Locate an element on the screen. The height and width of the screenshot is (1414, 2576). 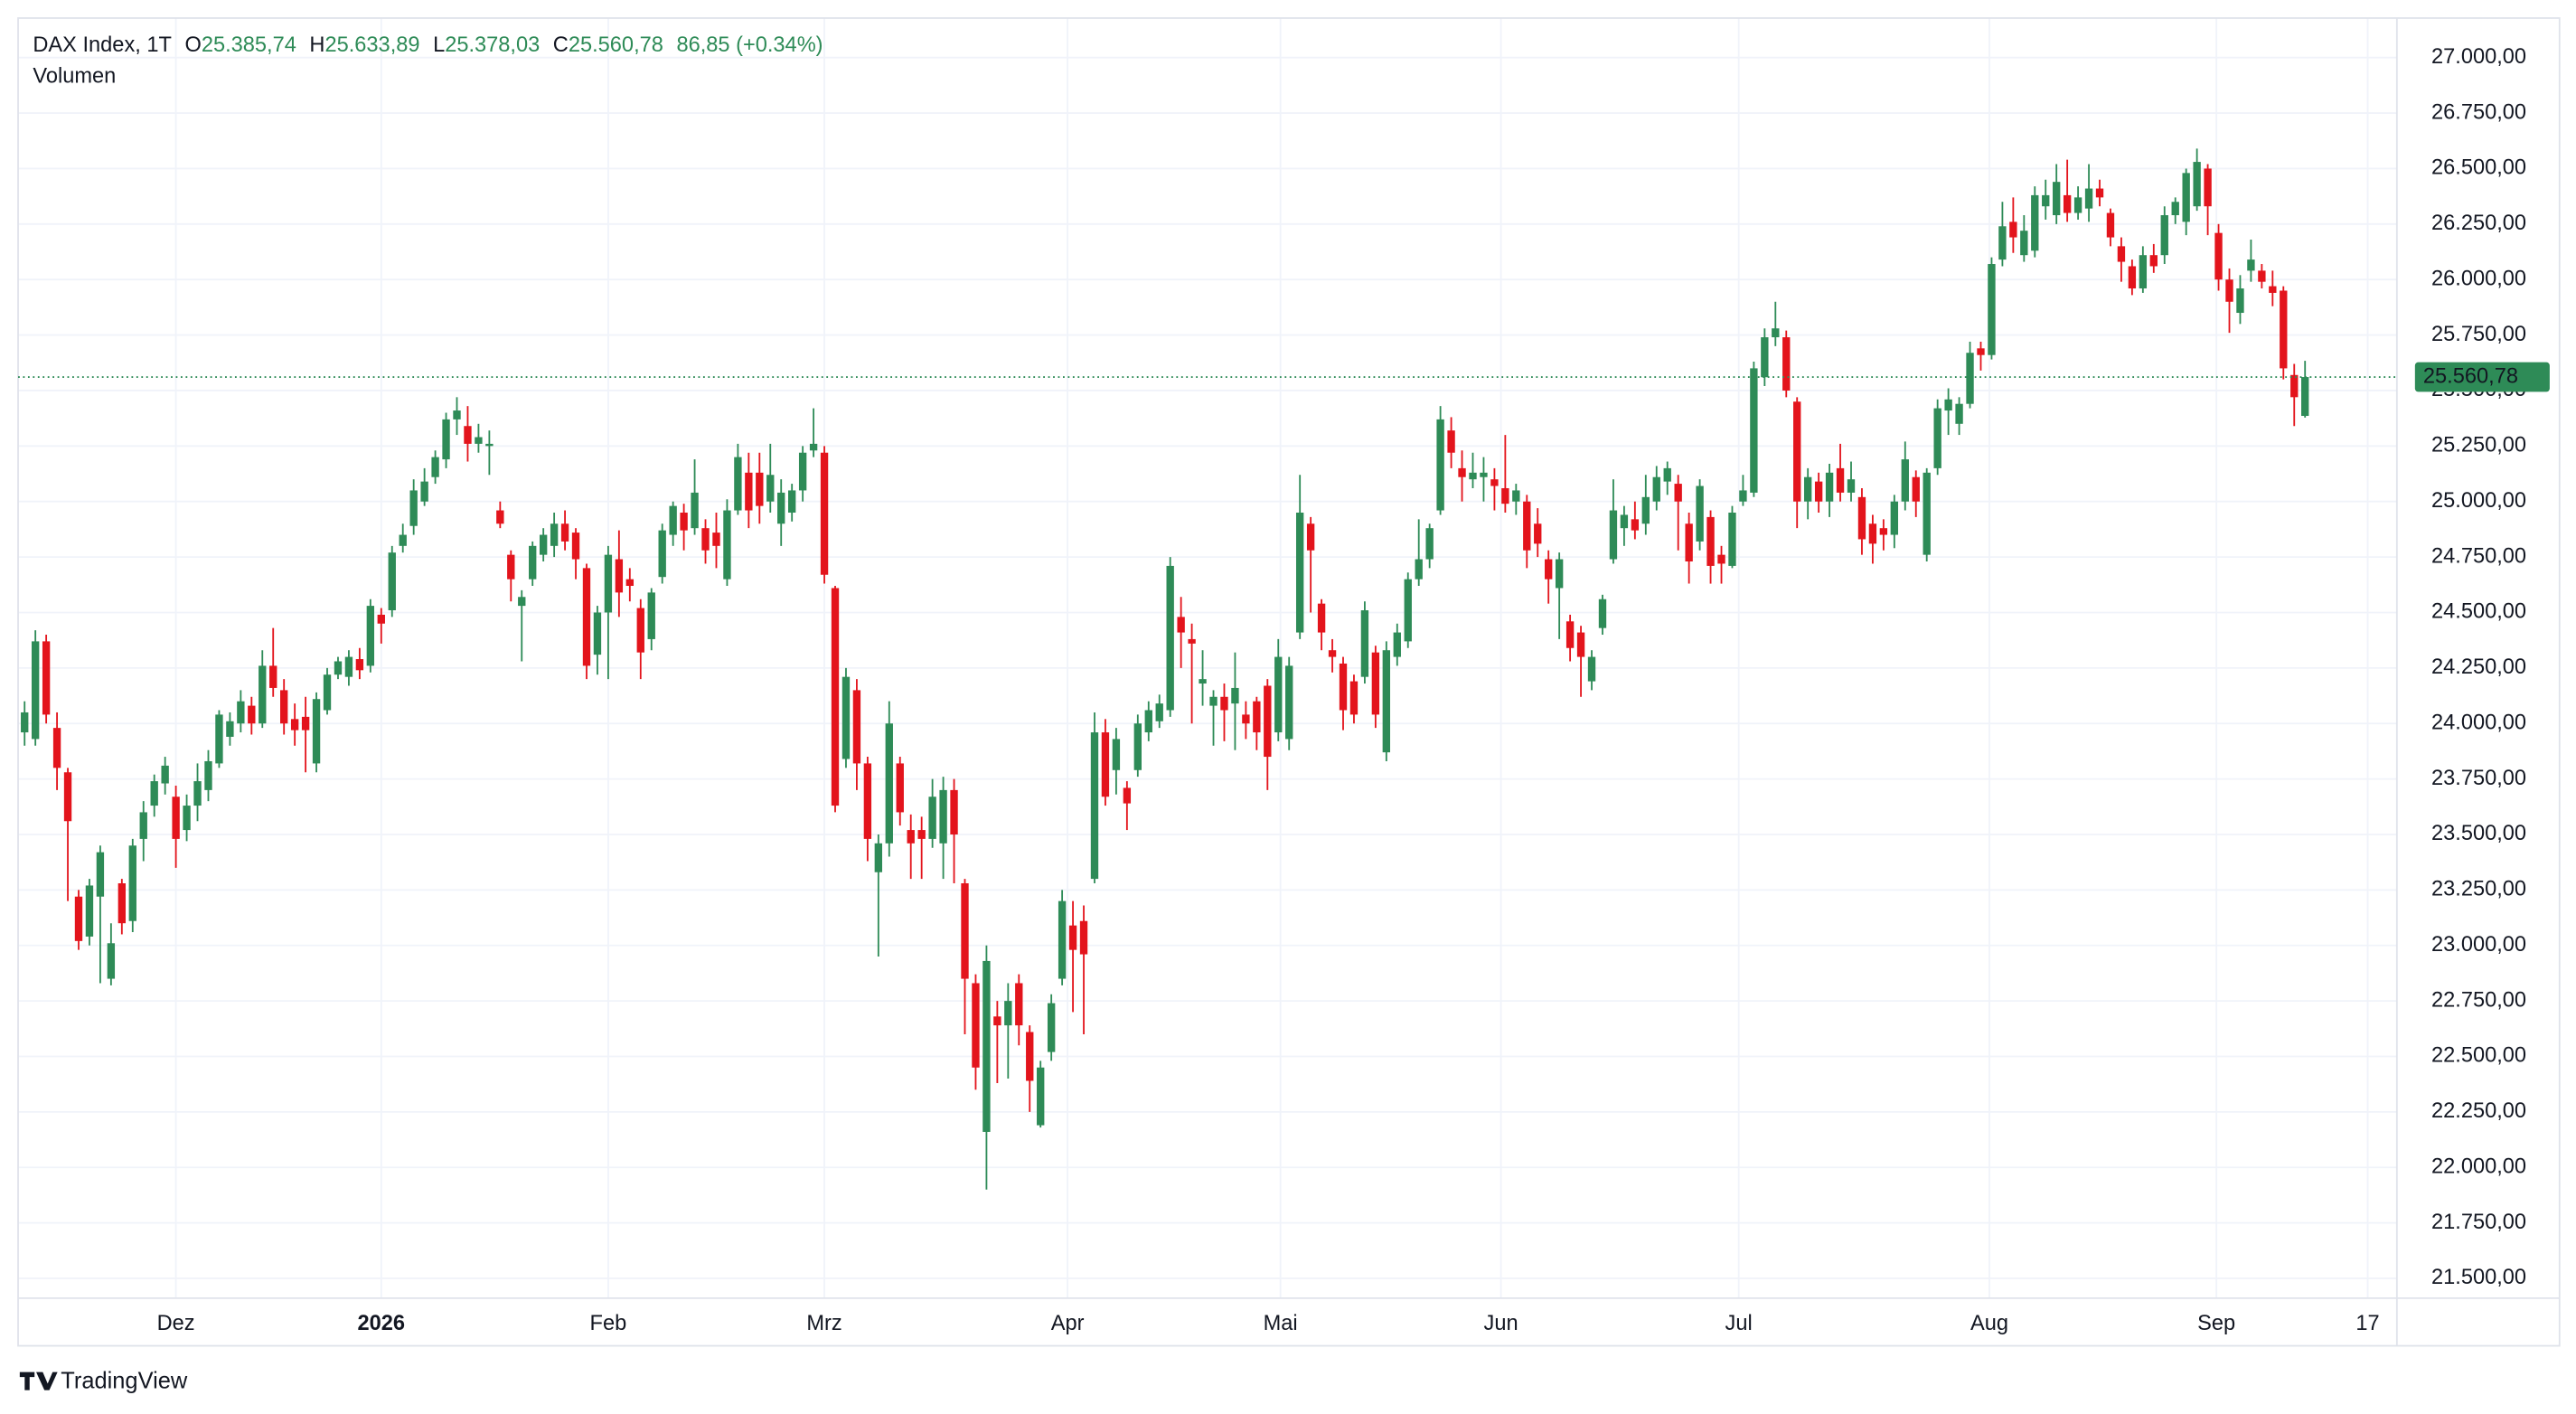
high-value: 25.633,89 is located at coordinates (372, 45).